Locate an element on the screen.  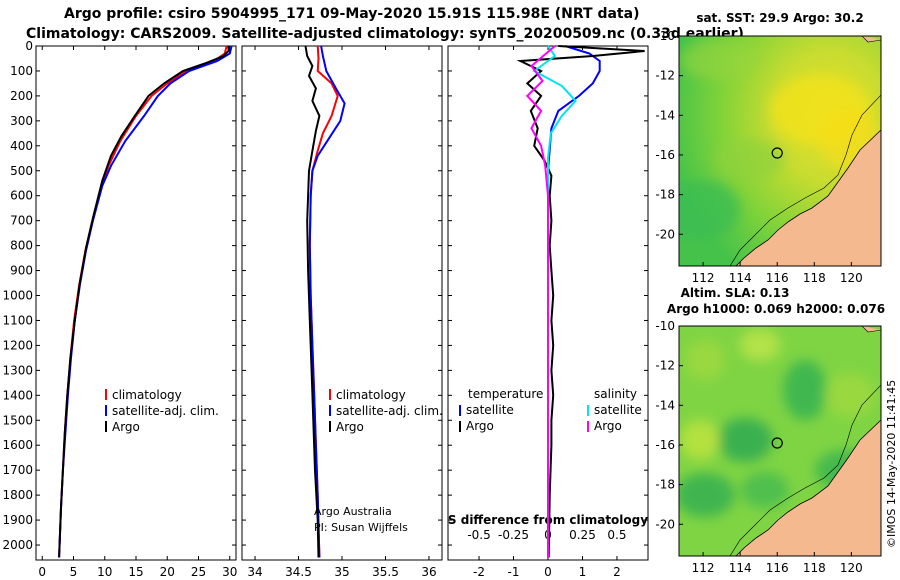
pressure-tick-label: 1900 is located at coordinates (17, 520).